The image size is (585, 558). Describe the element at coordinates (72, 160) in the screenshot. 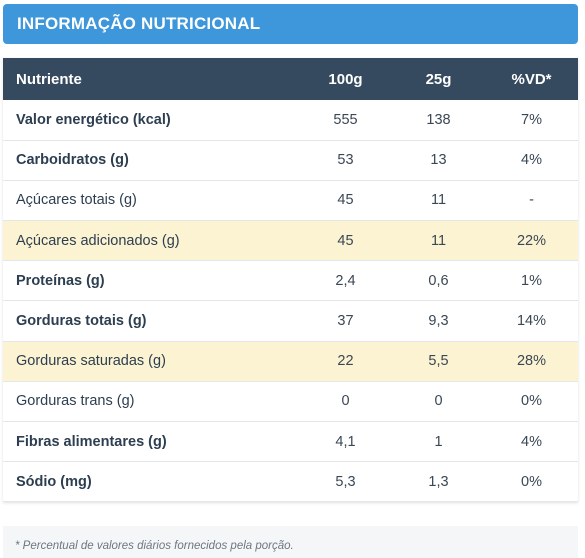

I see `nutrient-name-cell: Carboidratos (g)` at that location.